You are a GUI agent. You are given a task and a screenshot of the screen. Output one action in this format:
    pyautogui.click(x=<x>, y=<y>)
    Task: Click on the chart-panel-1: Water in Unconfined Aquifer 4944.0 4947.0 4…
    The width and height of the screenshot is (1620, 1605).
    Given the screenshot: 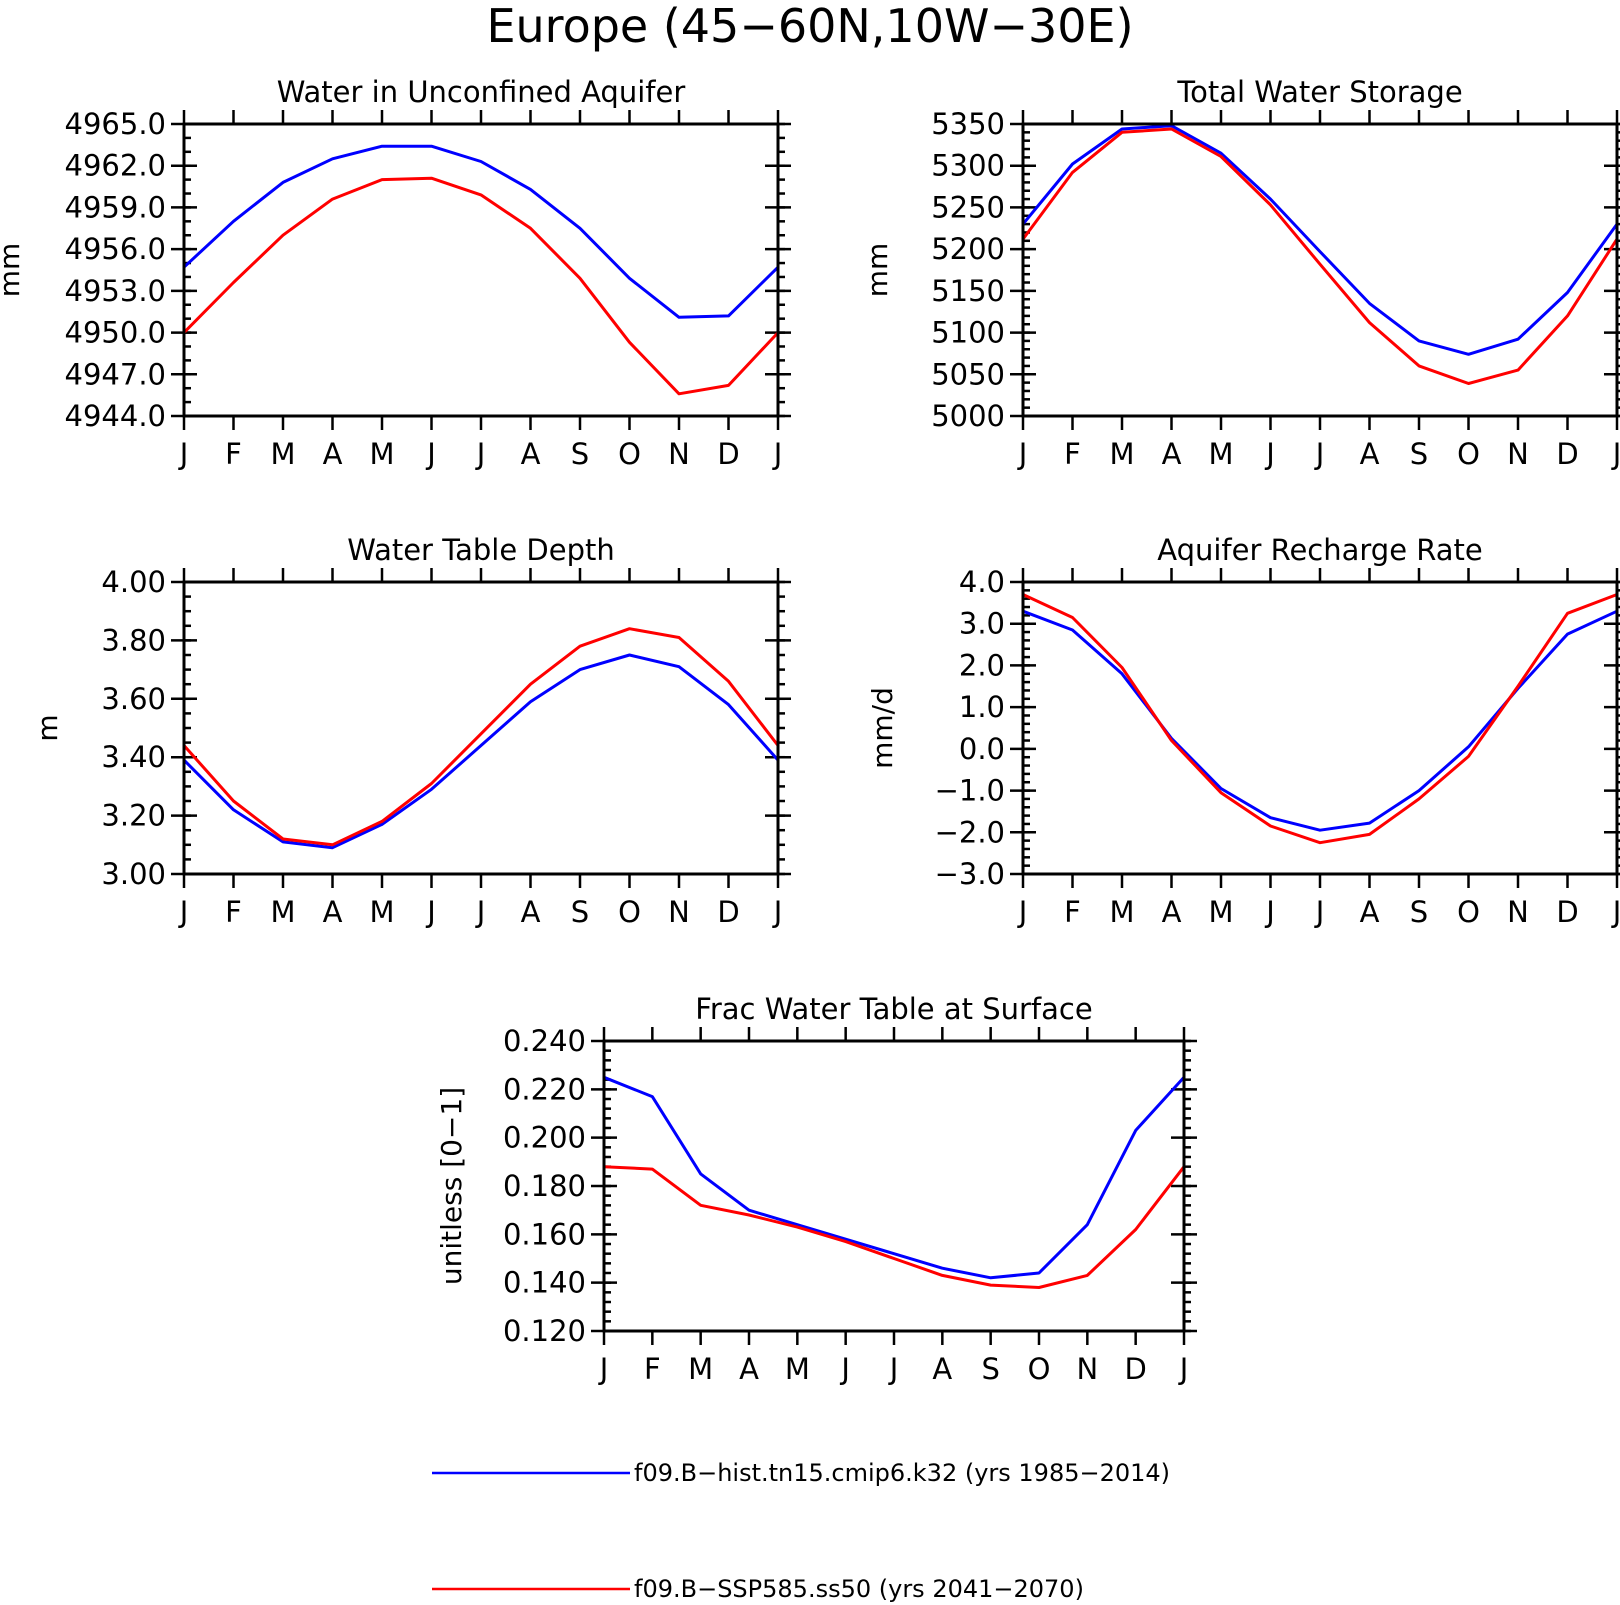 What is the action you would take?
    pyautogui.click(x=395, y=273)
    